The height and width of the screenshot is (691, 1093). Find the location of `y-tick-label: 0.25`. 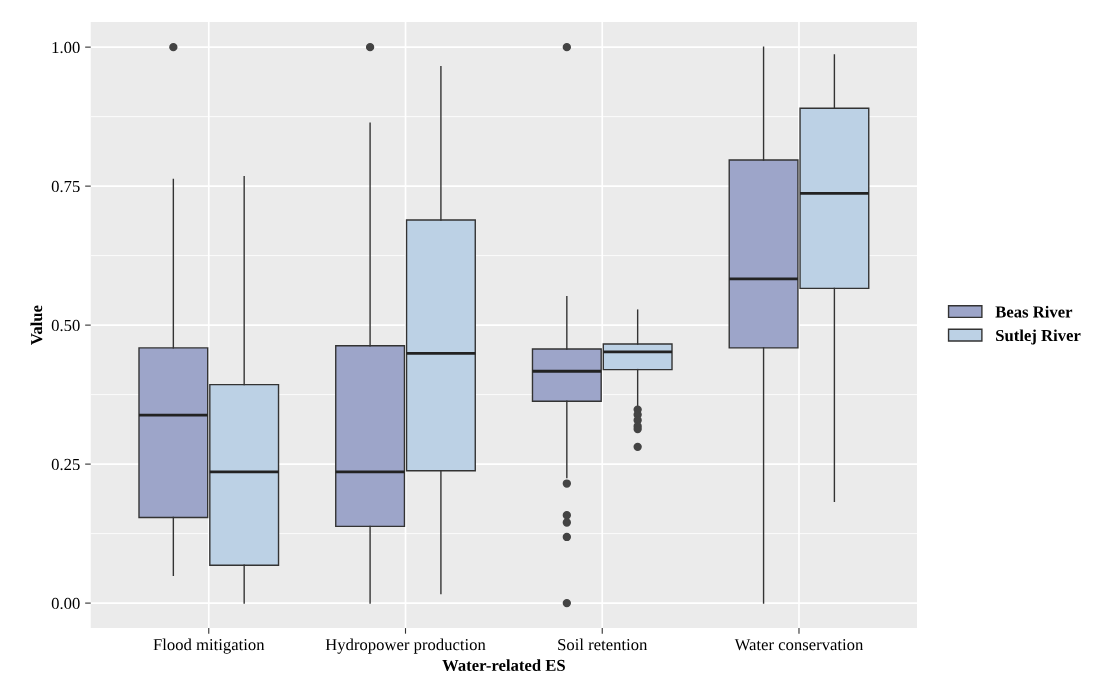

y-tick-label: 0.25 is located at coordinates (65, 464).